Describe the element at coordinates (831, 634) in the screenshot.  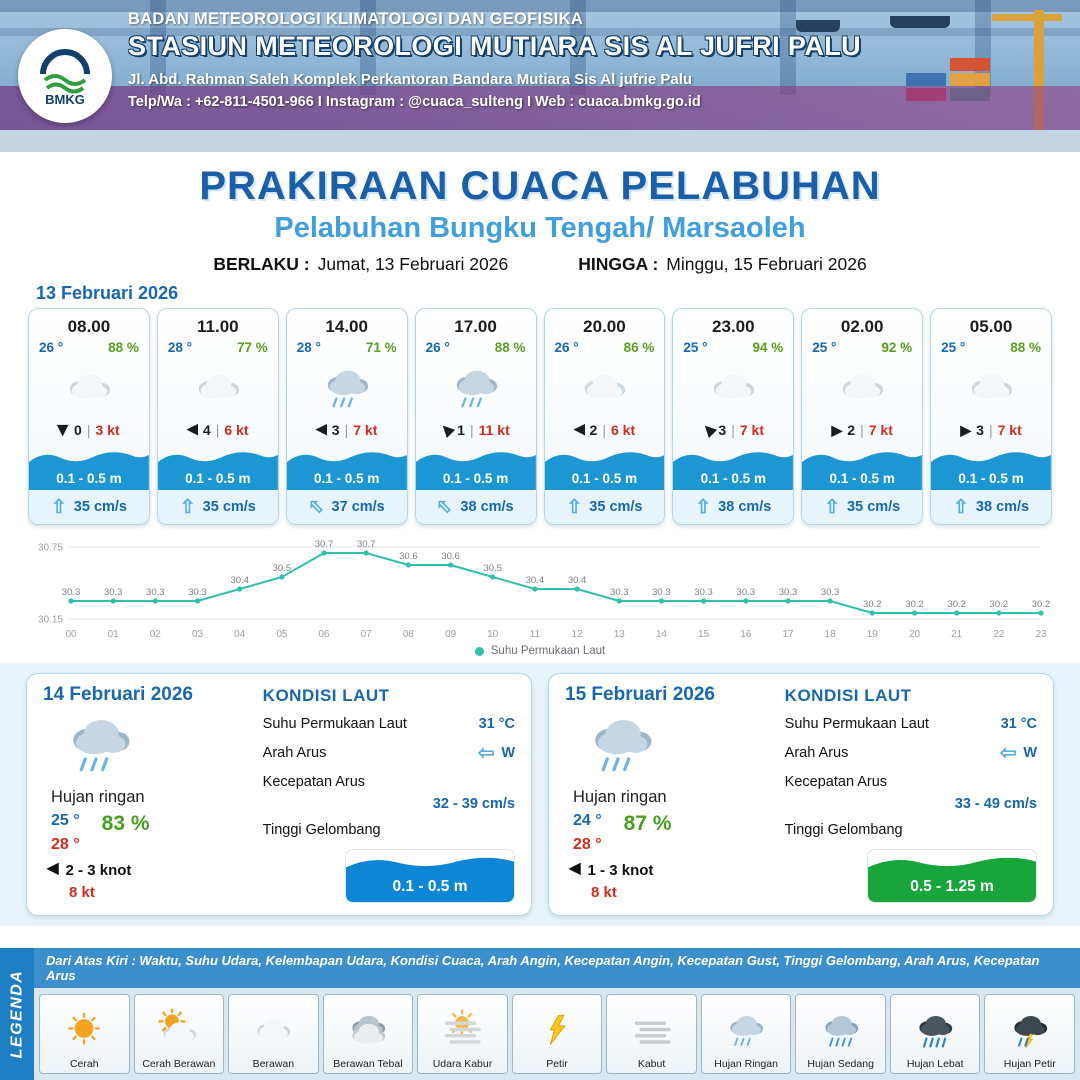
I see `svg-text: 18` at that location.